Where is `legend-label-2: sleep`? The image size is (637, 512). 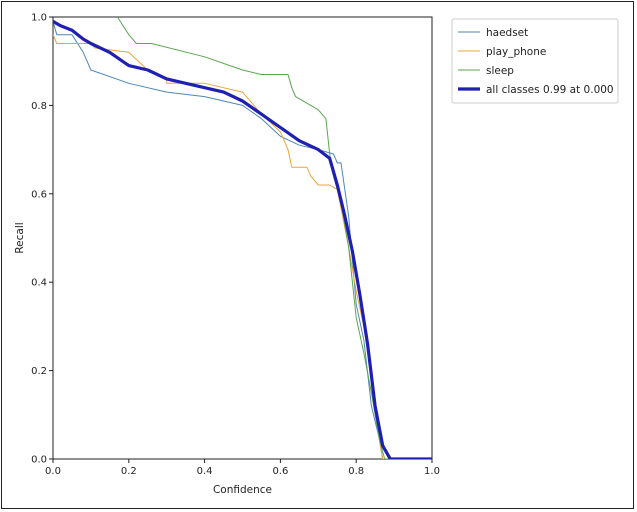
legend-label-2: sleep is located at coordinates (500, 71).